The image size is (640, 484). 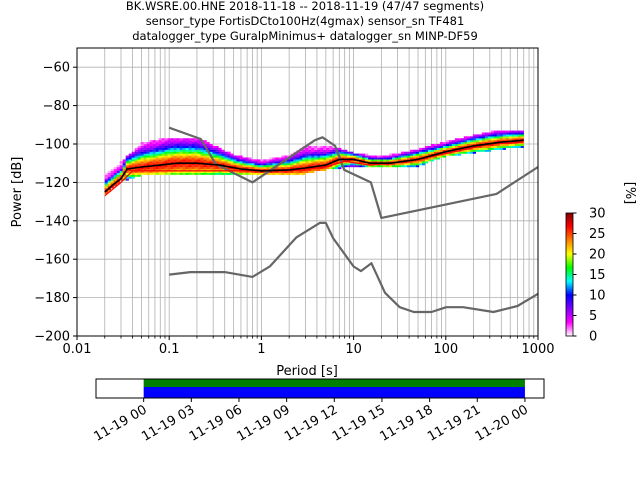 What do you see at coordinates (314, 168) in the screenshot?
I see `statistic-curves` at bounding box center [314, 168].